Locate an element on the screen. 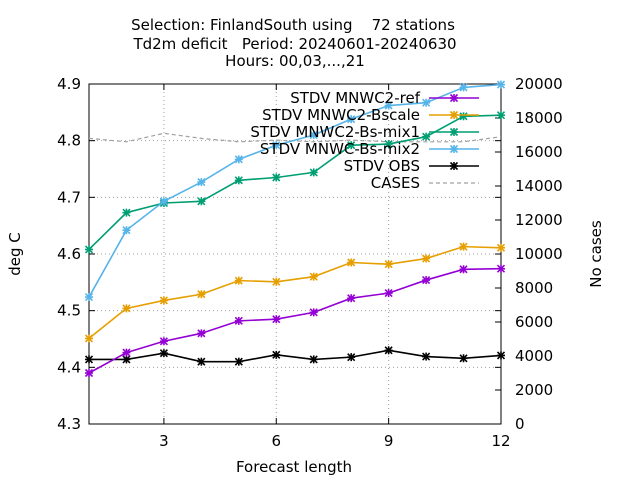  y2-tick-label: 4000 is located at coordinates (534, 356).